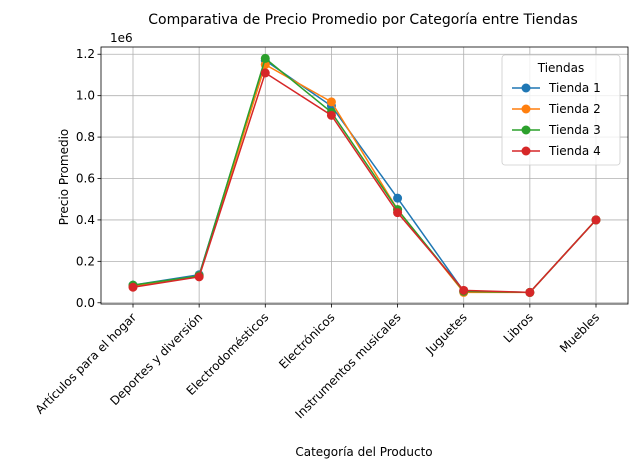 Image resolution: width=629 pixels, height=470 pixels. I want to click on x-tick-label: Instrumentos musicales, so click(348, 365).